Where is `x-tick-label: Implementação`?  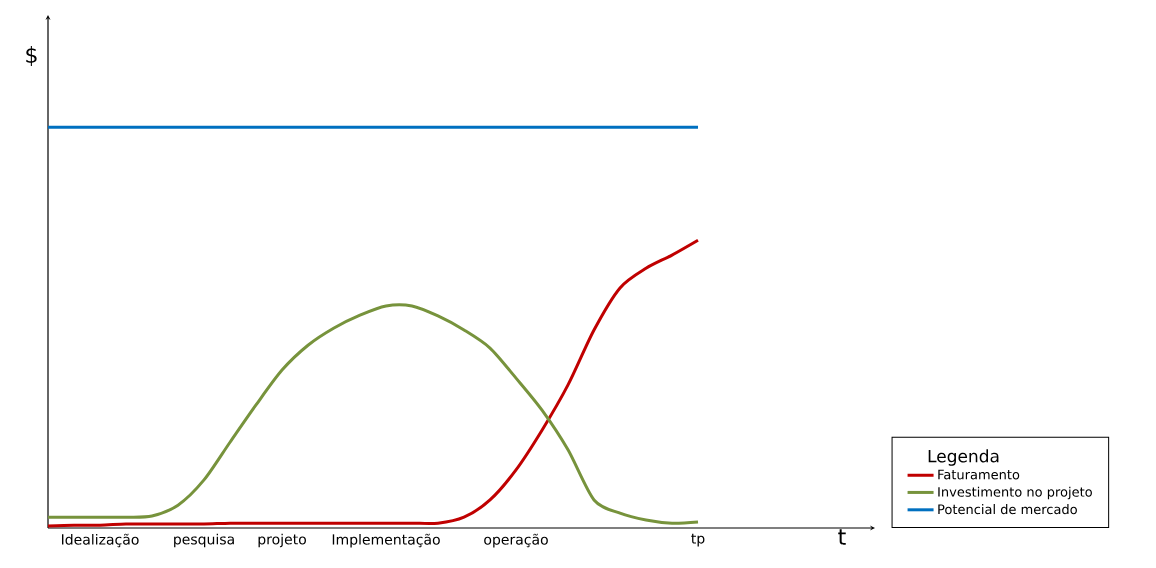 x-tick-label: Implementação is located at coordinates (386, 540).